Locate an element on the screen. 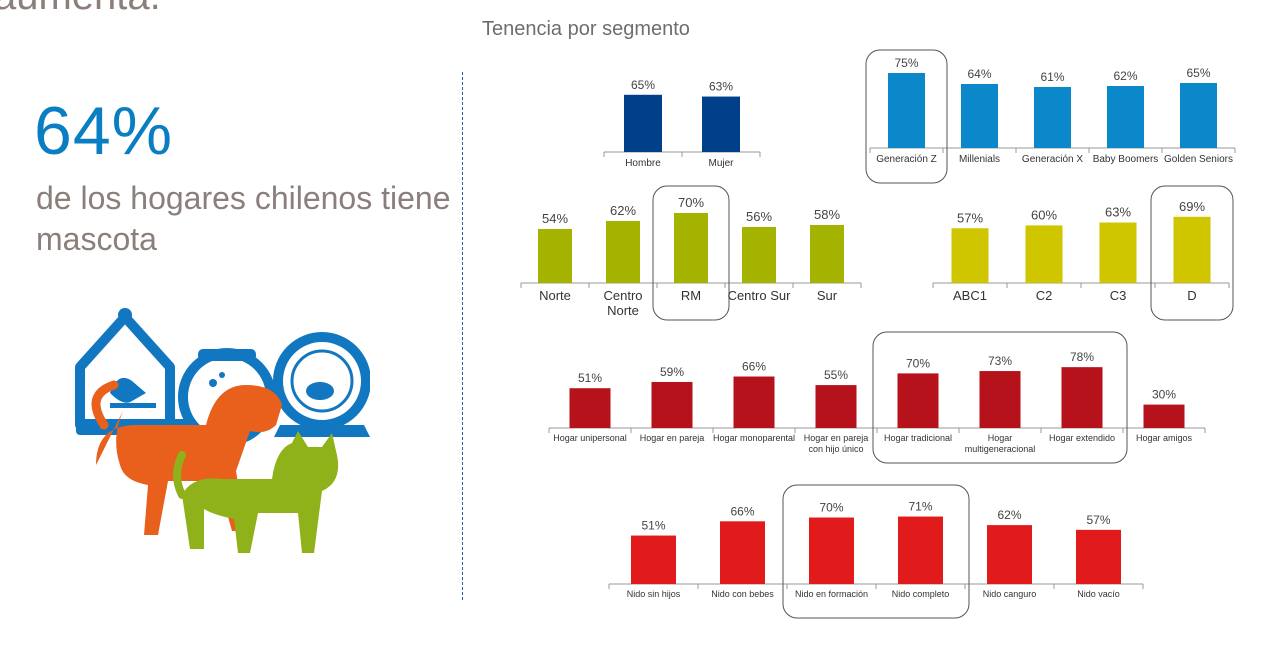 The height and width of the screenshot is (647, 1268). household-value-label: 73% is located at coordinates (1000, 361).